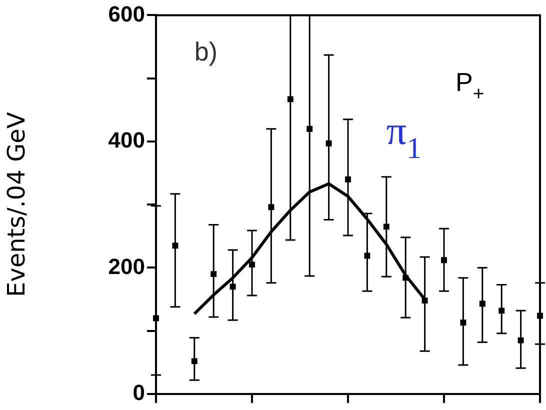 This screenshot has height=410, width=546. What do you see at coordinates (206, 51) in the screenshot?
I see `annotation: b)` at bounding box center [206, 51].